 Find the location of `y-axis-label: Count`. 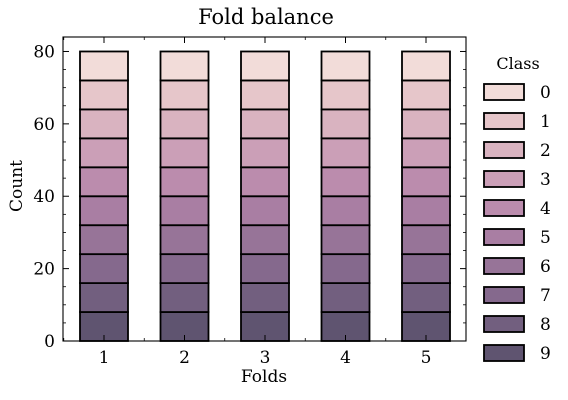

y-axis-label: Count is located at coordinates (17, 186).